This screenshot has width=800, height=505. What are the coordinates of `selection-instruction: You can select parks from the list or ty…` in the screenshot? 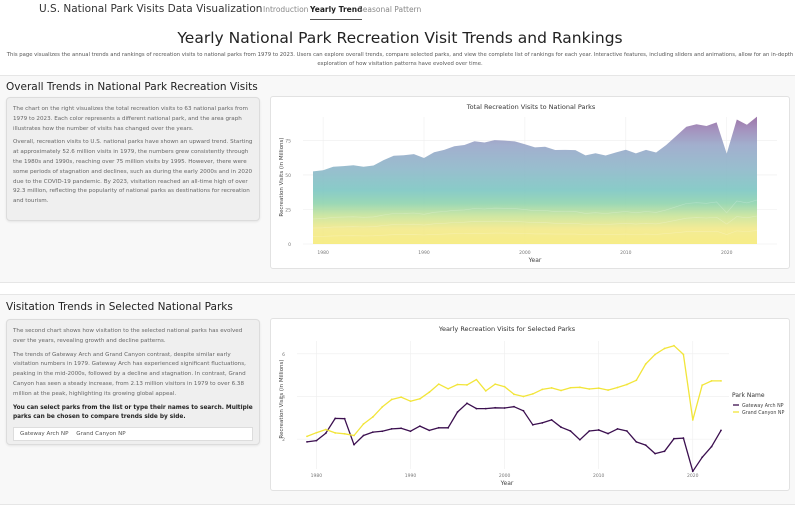 It's located at (133, 412).